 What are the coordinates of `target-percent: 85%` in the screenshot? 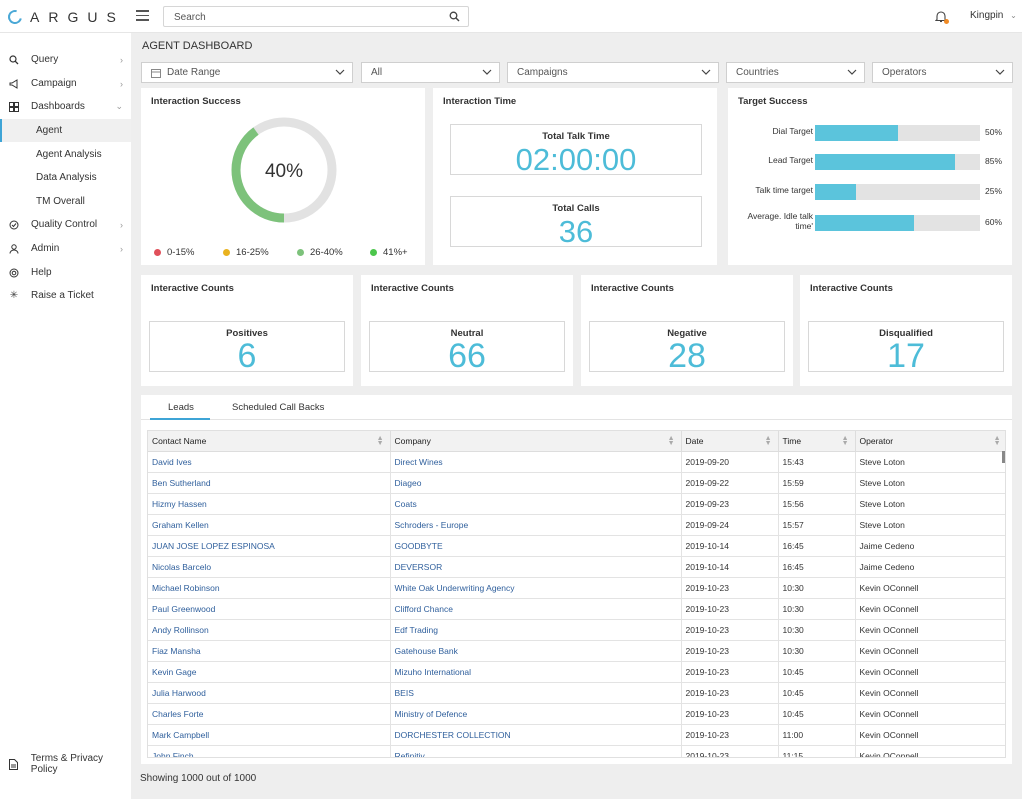 It's located at (994, 161).